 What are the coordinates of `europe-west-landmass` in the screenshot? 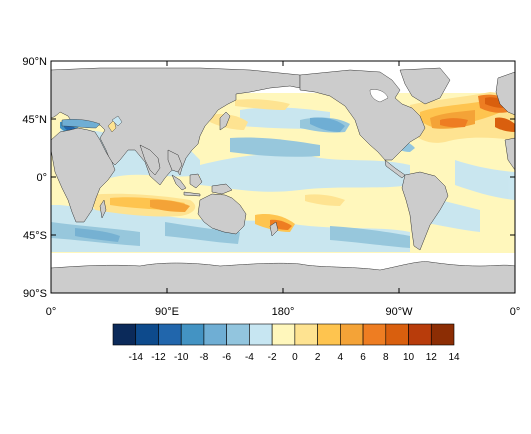 It's located at (505, 93).